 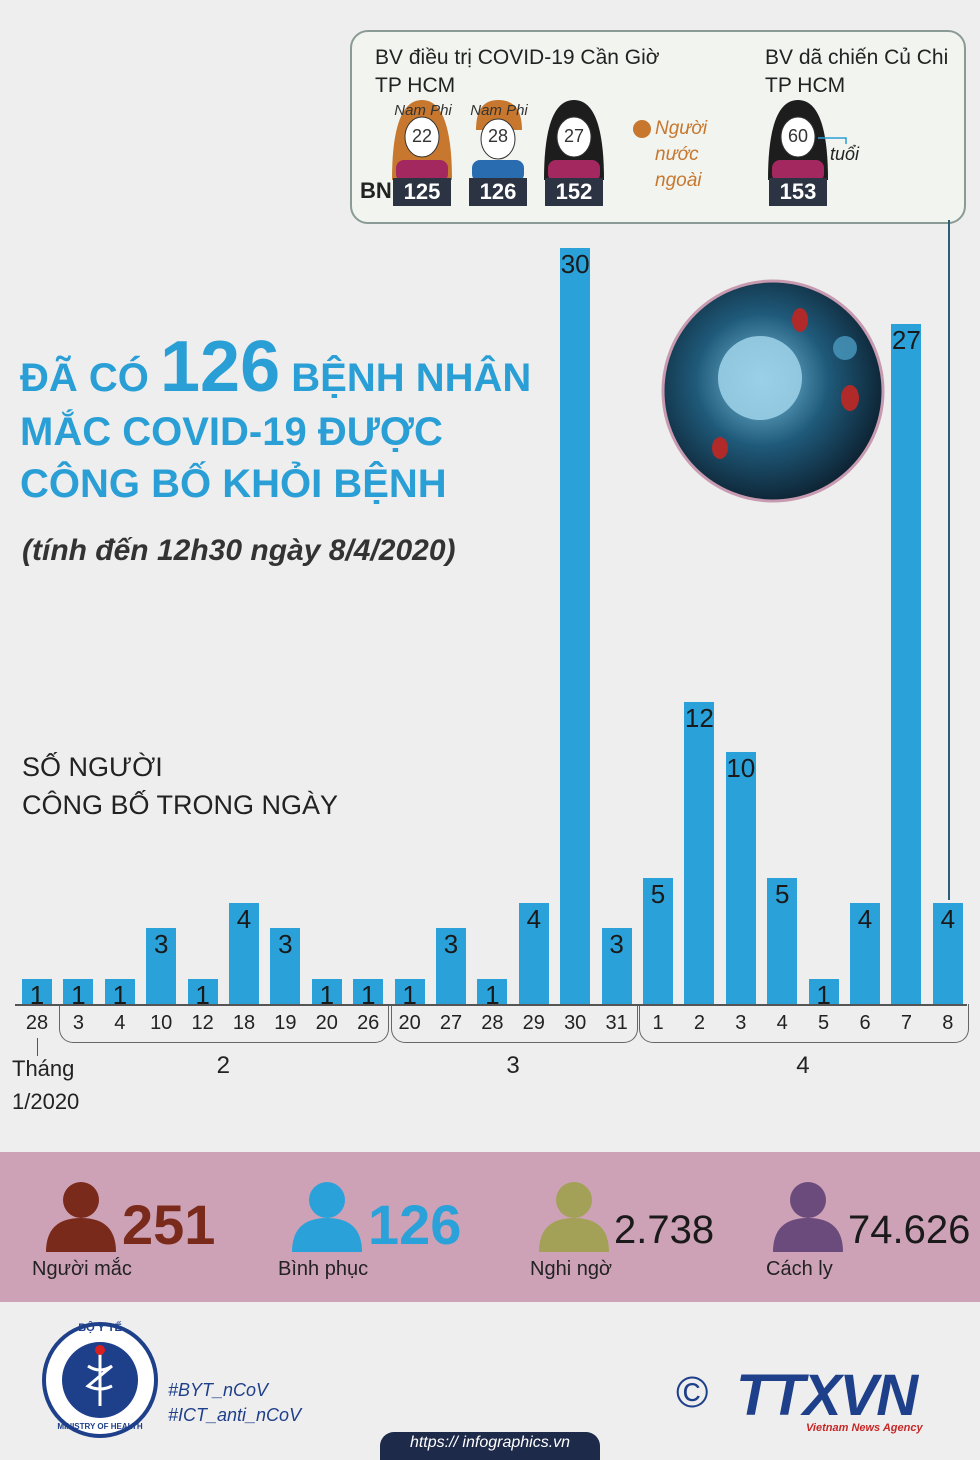 I want to click on x-tick-label: 26, so click(x=368, y=1023).